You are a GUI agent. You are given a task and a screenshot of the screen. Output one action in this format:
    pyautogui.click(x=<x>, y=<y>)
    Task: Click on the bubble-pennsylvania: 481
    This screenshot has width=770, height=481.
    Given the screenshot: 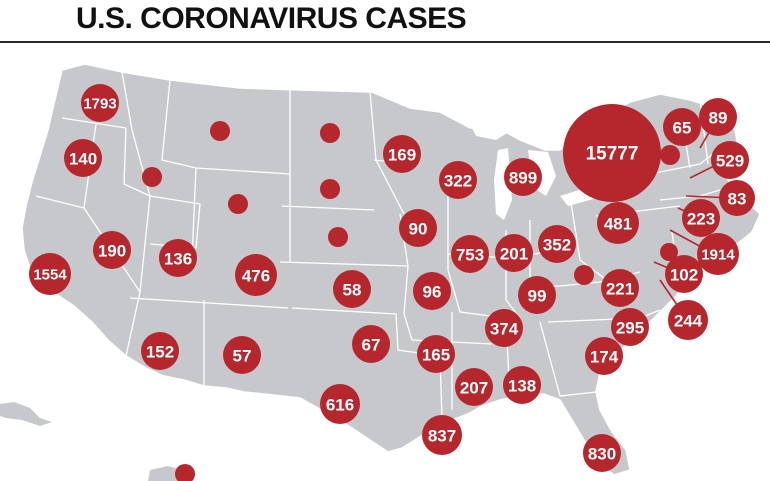 What is the action you would take?
    pyautogui.click(x=618, y=223)
    